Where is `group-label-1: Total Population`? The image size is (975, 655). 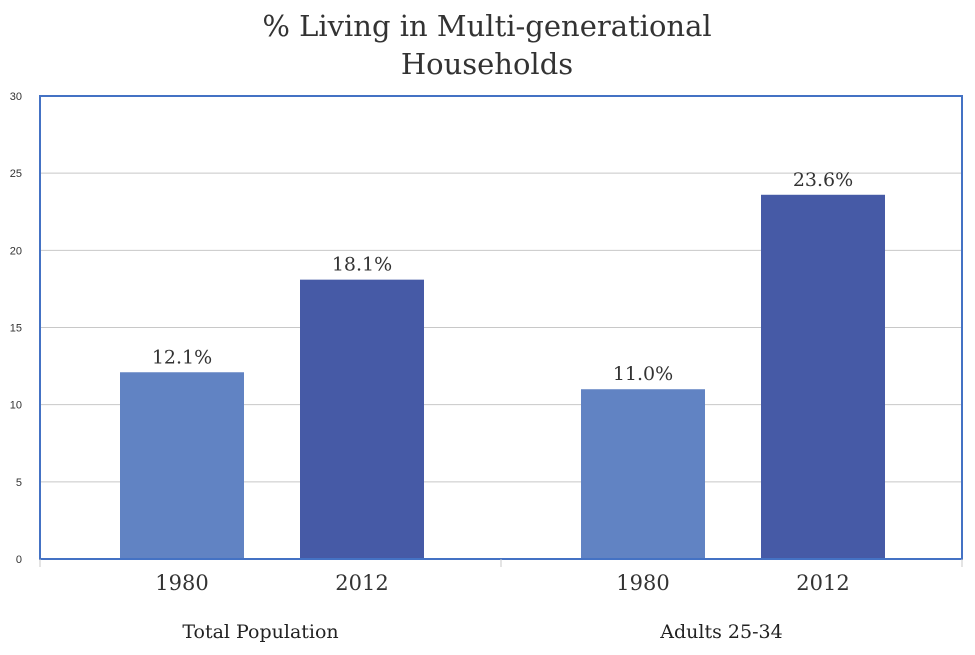 group-label-1: Total Population is located at coordinates (260, 632).